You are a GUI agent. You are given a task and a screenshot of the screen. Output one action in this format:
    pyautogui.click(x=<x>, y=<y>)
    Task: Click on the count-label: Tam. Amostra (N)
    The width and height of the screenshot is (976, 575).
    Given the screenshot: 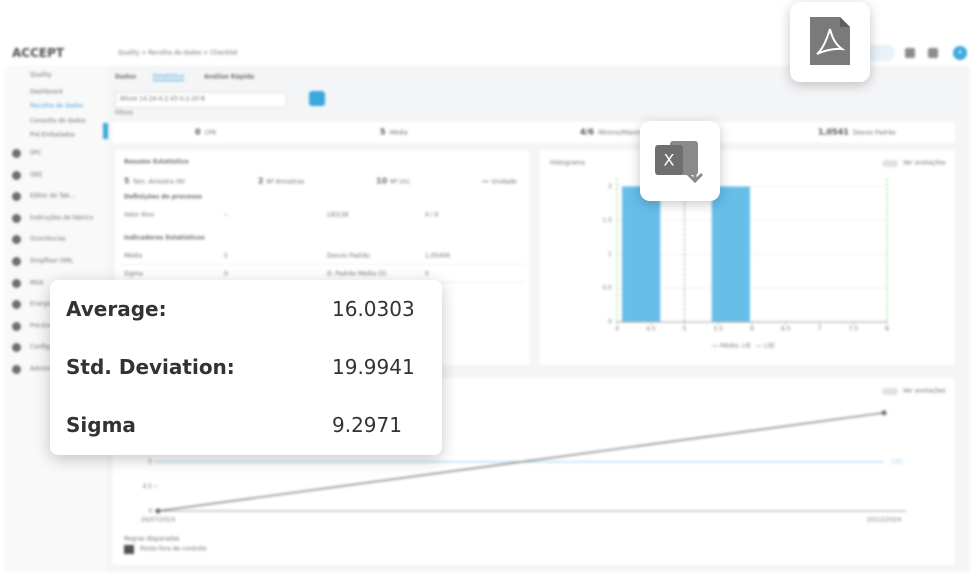 What is the action you would take?
    pyautogui.click(x=158, y=182)
    